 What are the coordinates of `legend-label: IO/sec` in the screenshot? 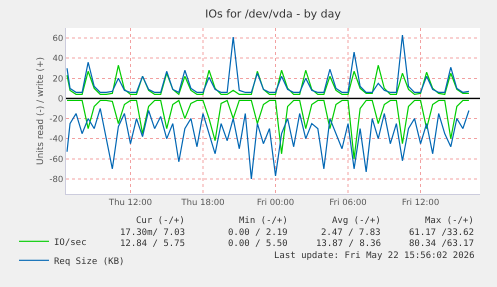 It's located at (70, 243).